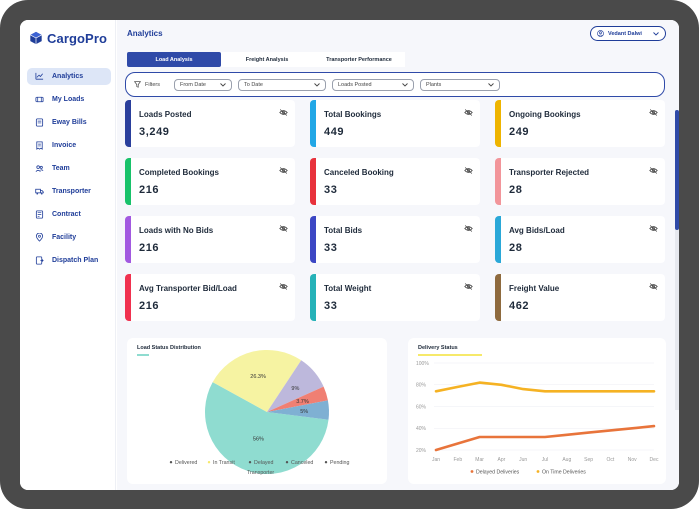 This screenshot has height=509, width=699. Describe the element at coordinates (302, 402) in the screenshot. I see `pie-data-label: 3.7%` at that location.